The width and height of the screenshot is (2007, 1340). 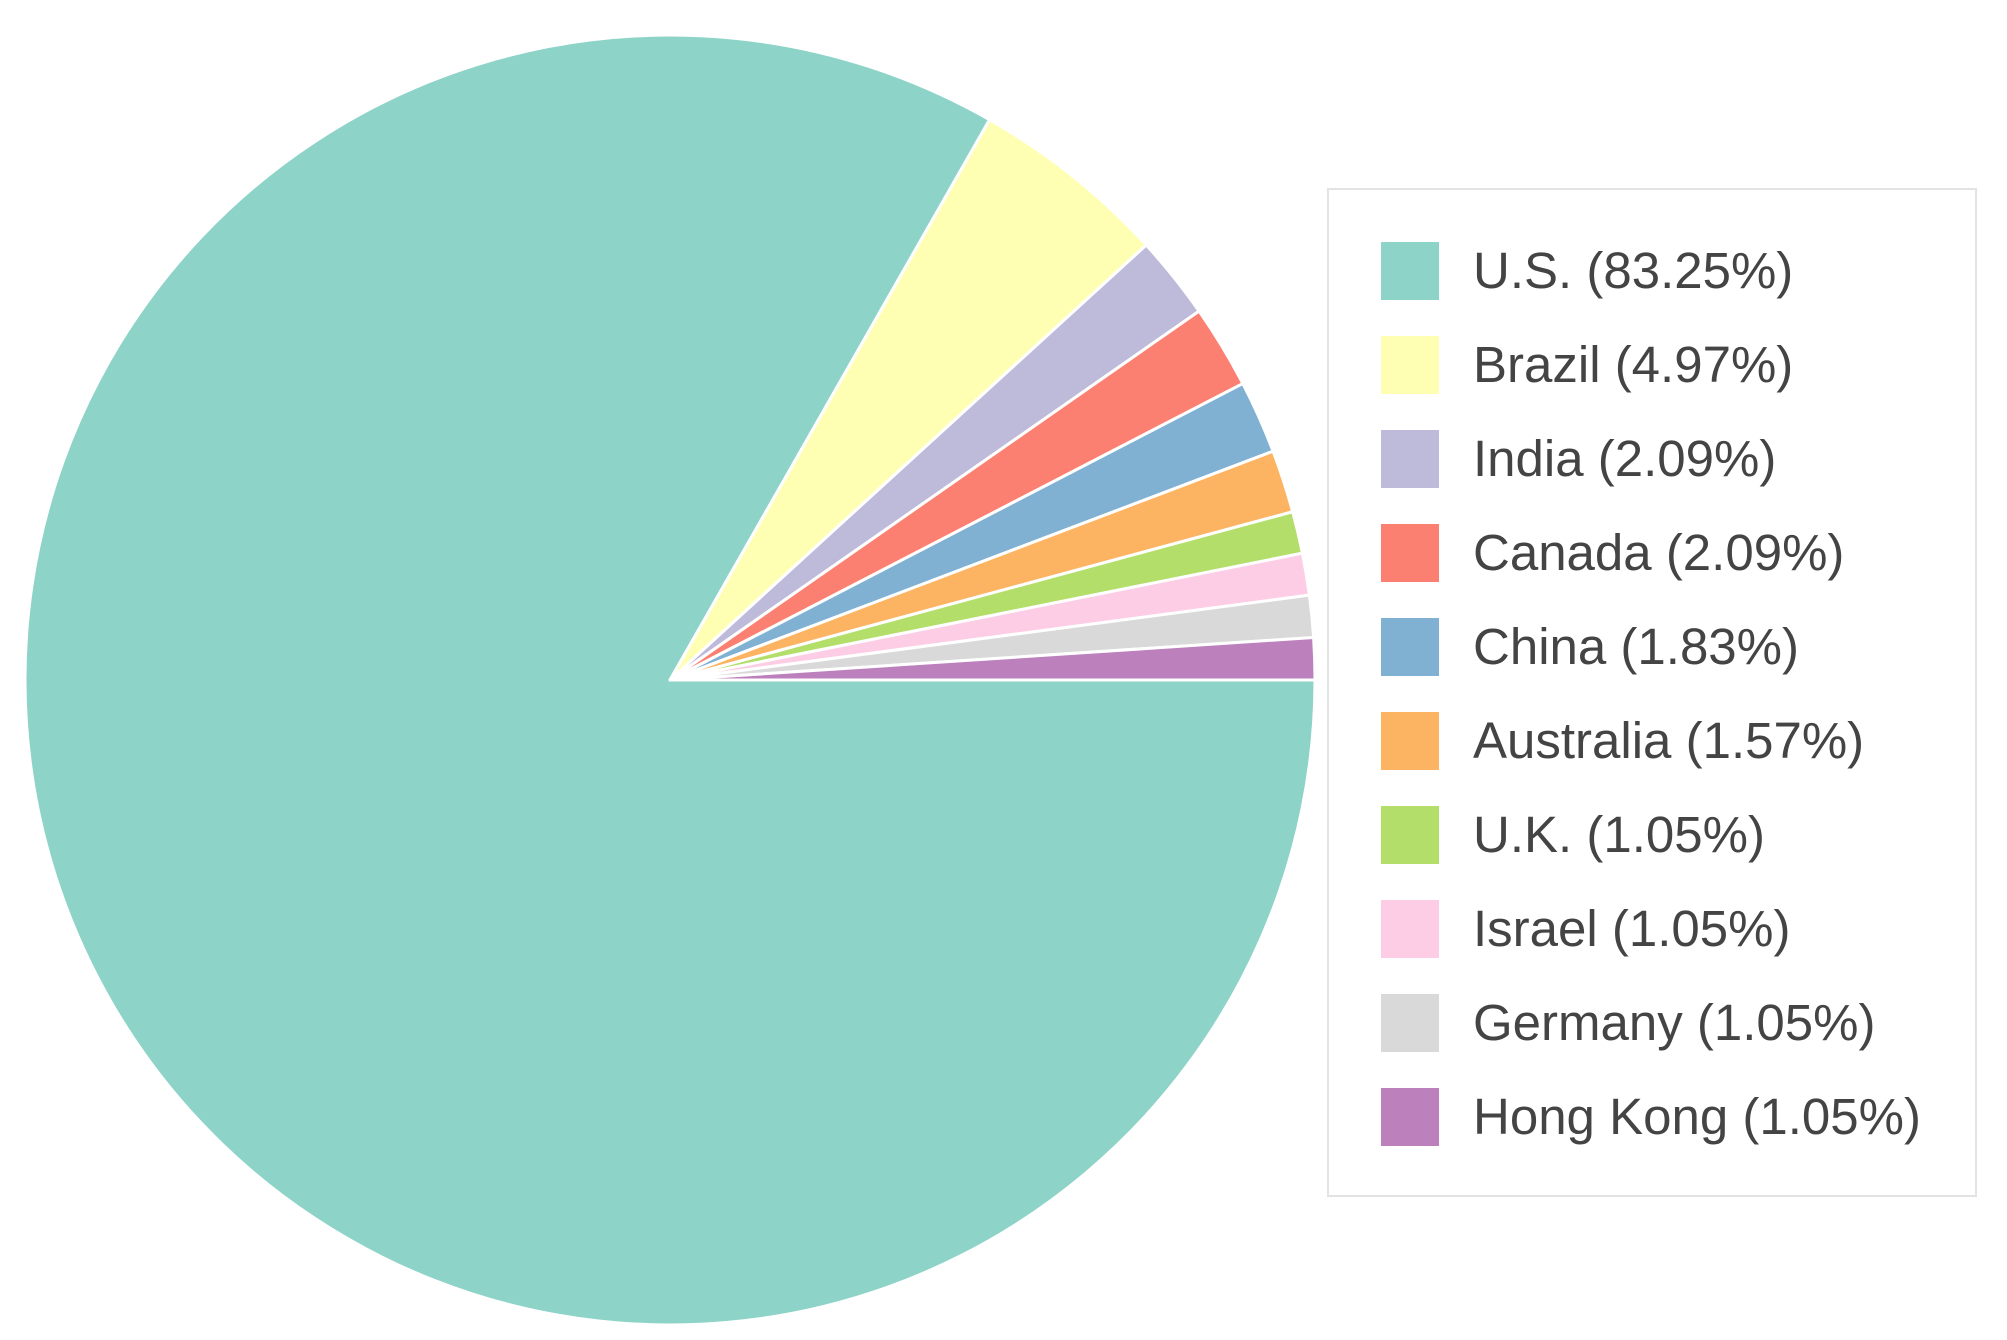 I want to click on legend-item: U.K. (1.05%), so click(x=1650, y=835).